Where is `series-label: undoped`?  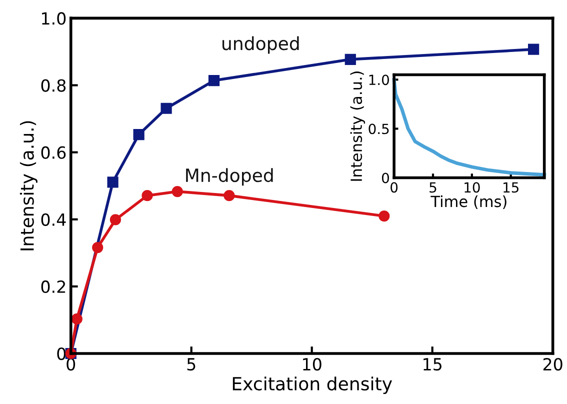 series-label: undoped is located at coordinates (260, 45).